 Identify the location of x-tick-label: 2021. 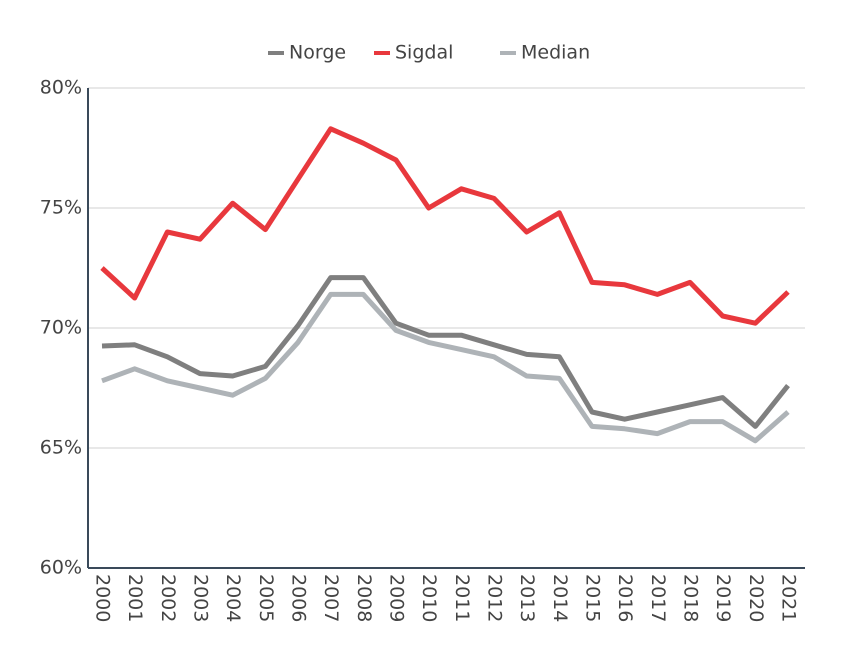
(789, 598).